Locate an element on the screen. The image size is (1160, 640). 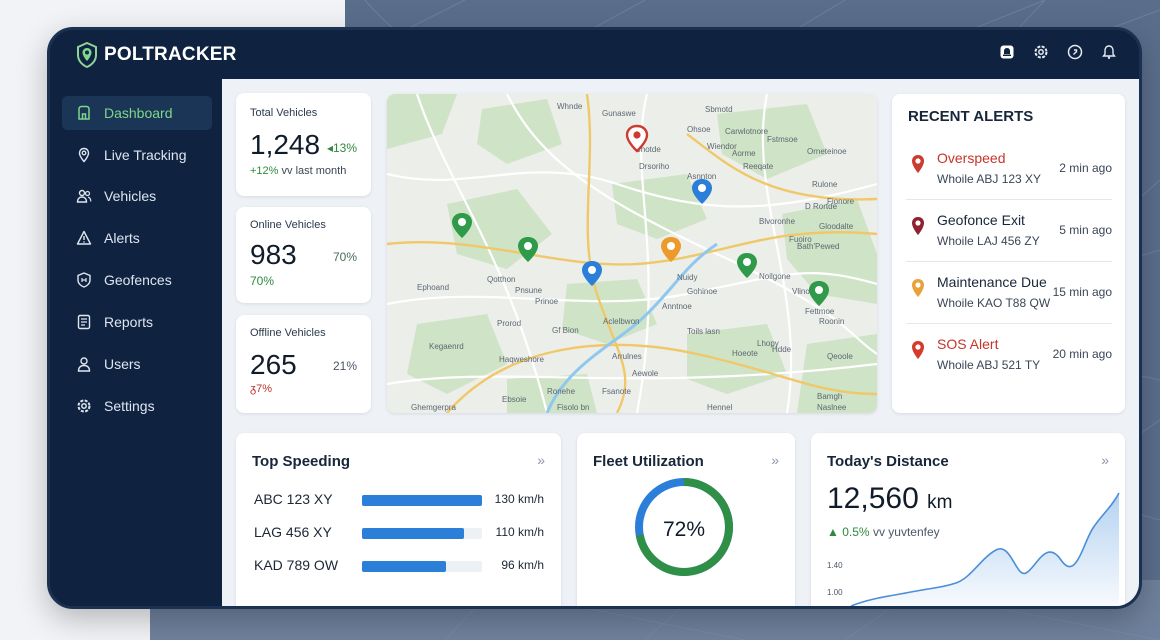
alert-vehicle: Whoile ABJ 123 XY is located at coordinates (989, 179).